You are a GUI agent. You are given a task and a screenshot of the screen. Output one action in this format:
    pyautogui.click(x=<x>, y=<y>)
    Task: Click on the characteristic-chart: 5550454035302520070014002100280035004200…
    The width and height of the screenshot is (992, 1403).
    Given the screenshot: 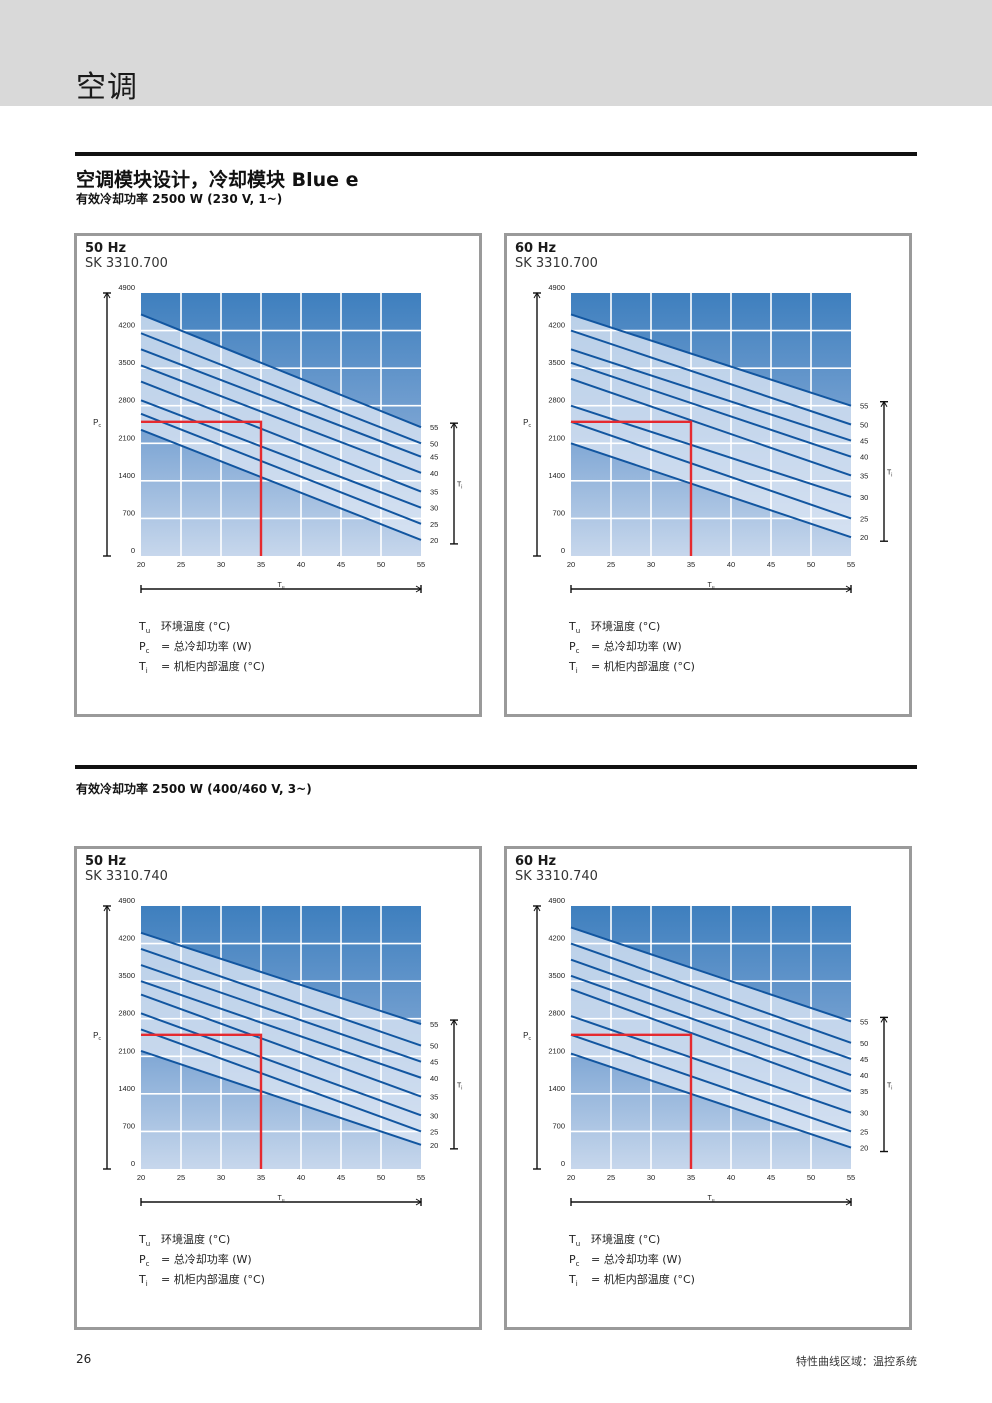 What is the action you would take?
    pyautogui.click(x=707, y=438)
    